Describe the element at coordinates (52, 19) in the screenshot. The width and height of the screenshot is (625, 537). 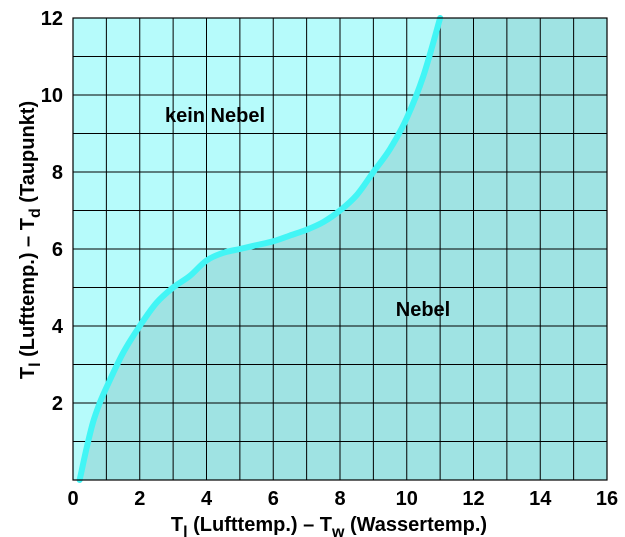
I see `y-tick-label: 12` at that location.